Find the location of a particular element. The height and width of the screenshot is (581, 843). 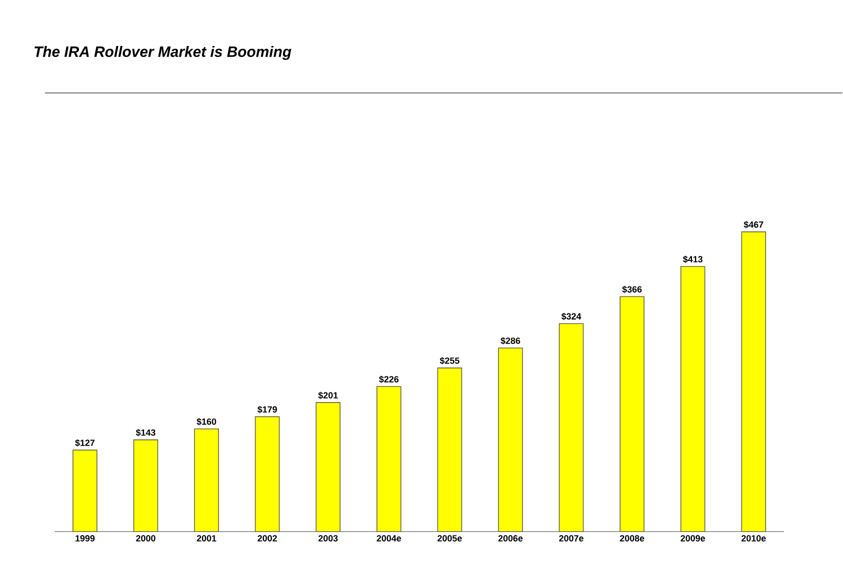

data-label: $324 is located at coordinates (571, 316).